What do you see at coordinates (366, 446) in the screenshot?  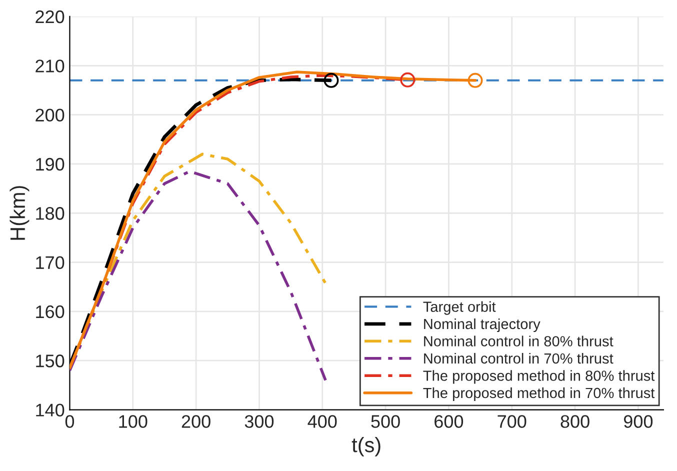 I see `x-axis-title: t(s)` at bounding box center [366, 446].